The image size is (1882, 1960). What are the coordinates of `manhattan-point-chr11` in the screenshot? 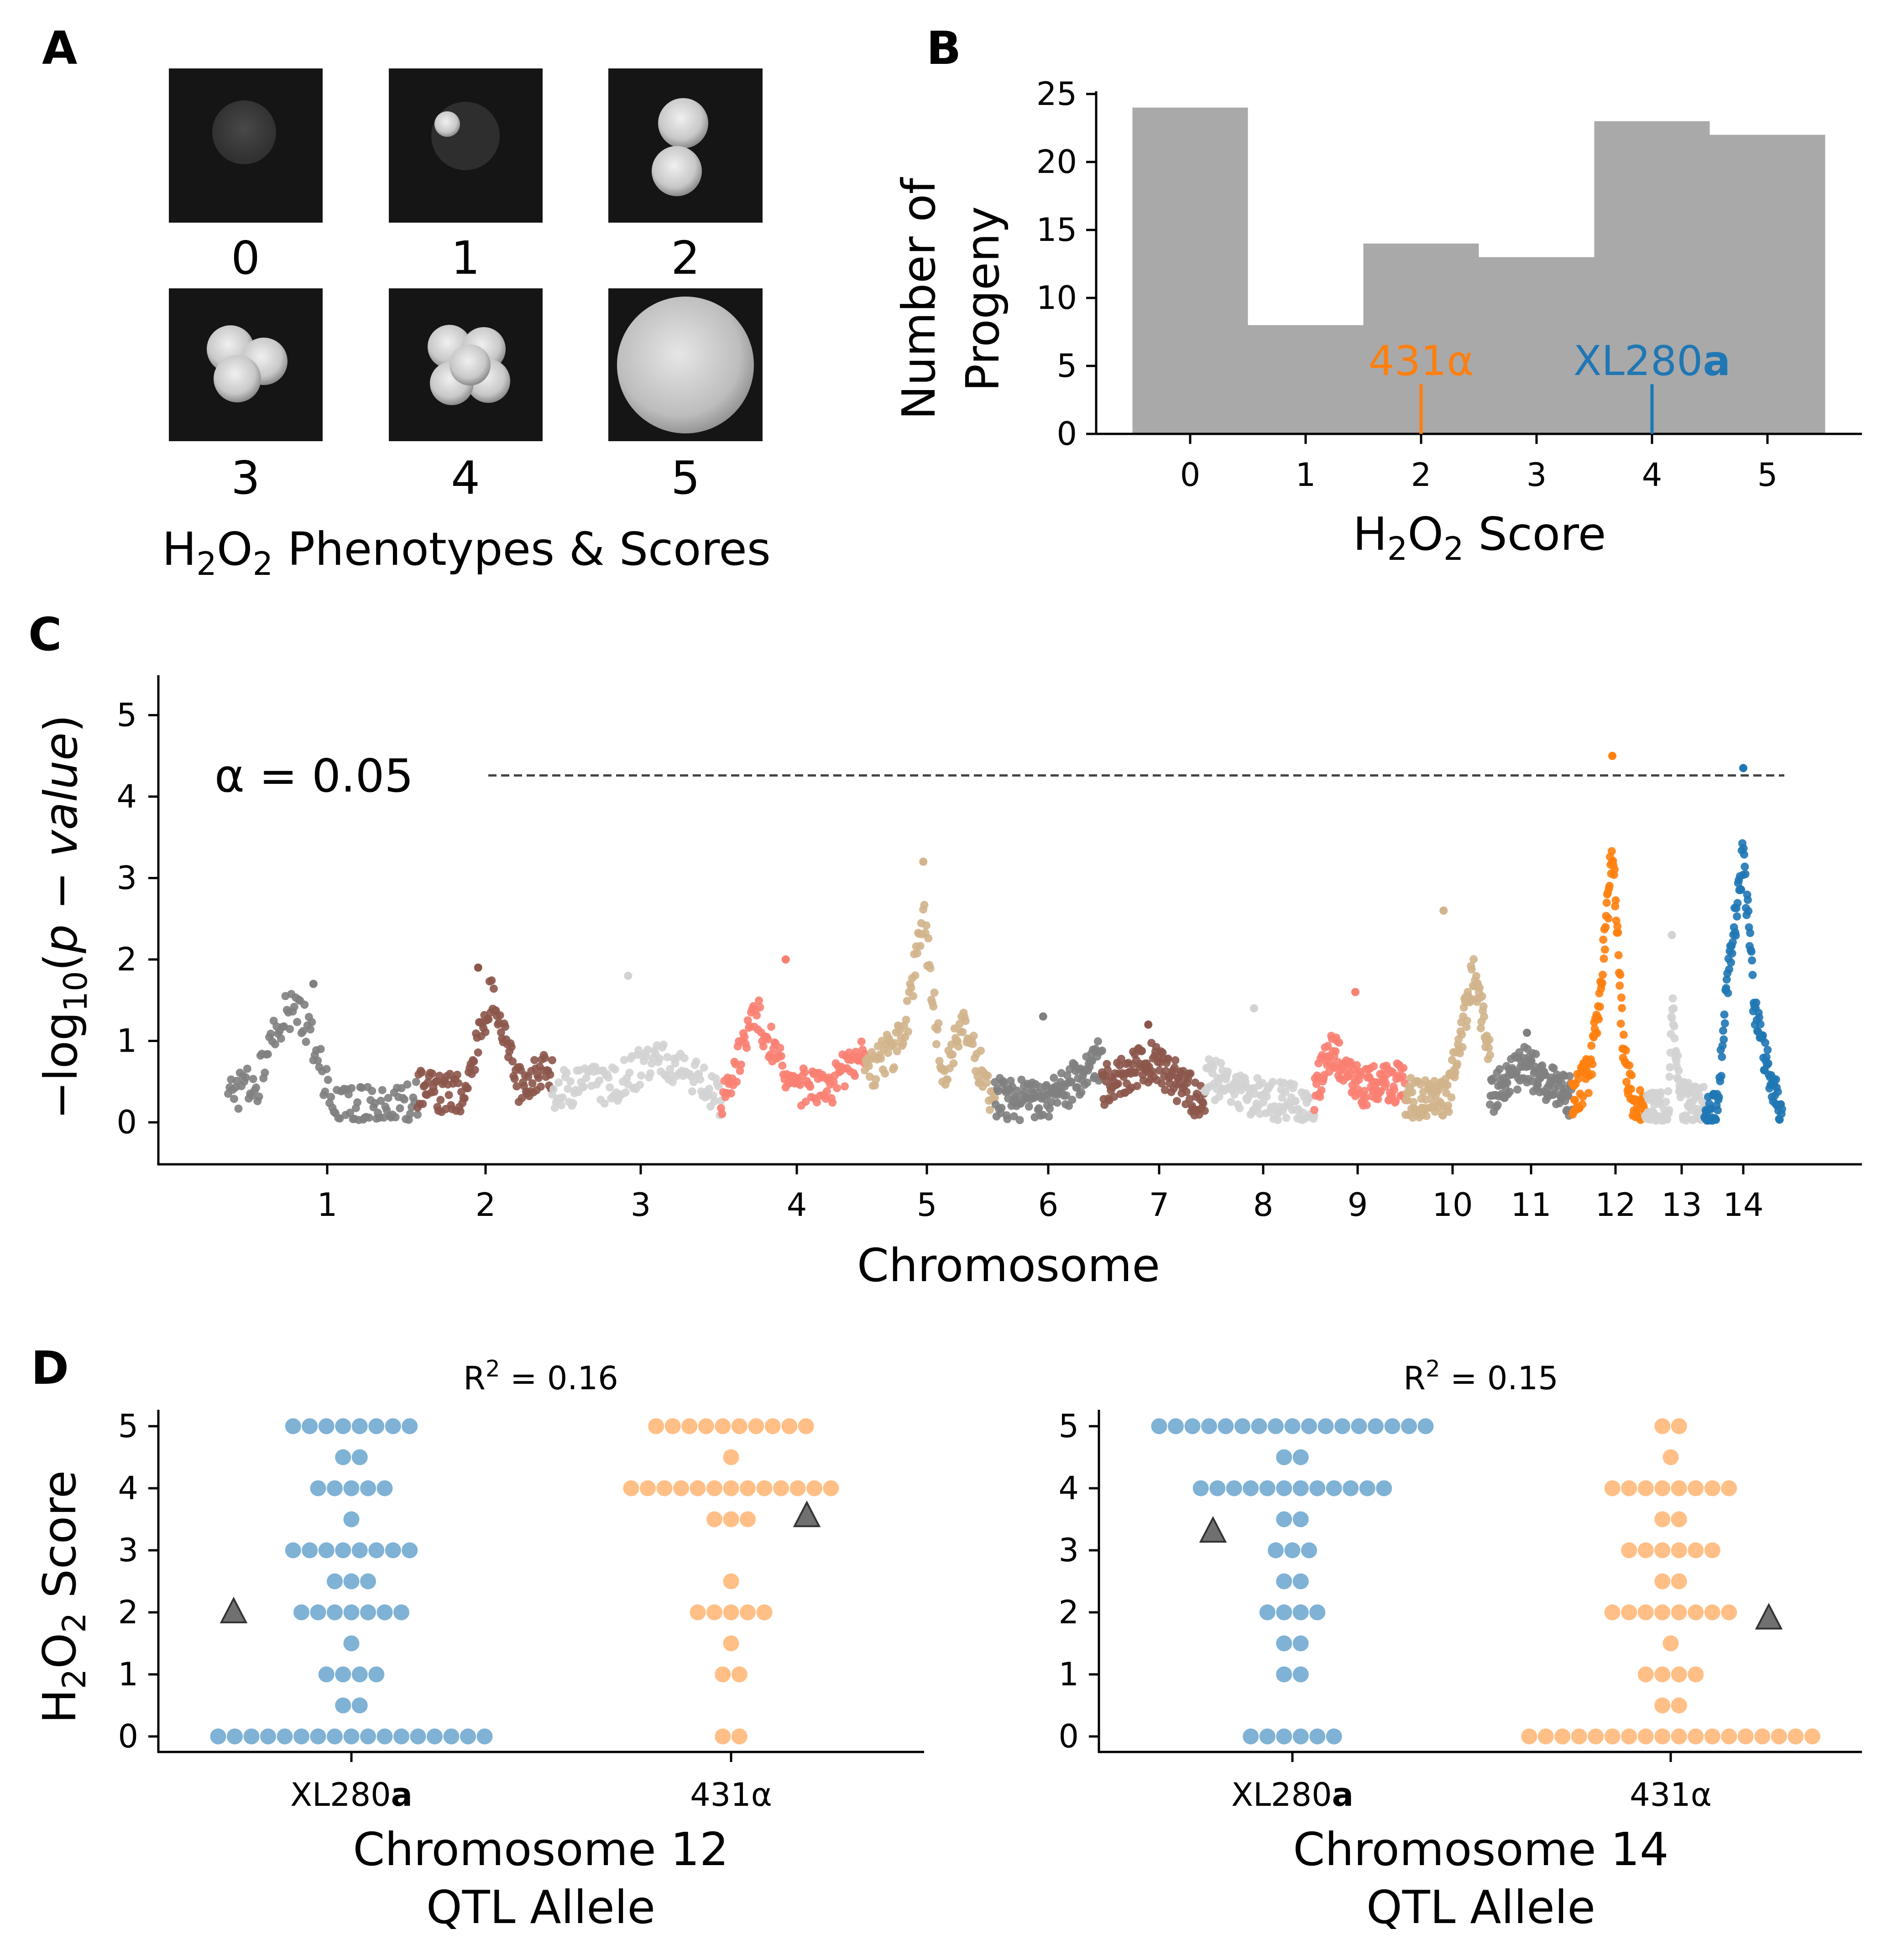 It's located at (1553, 1068).